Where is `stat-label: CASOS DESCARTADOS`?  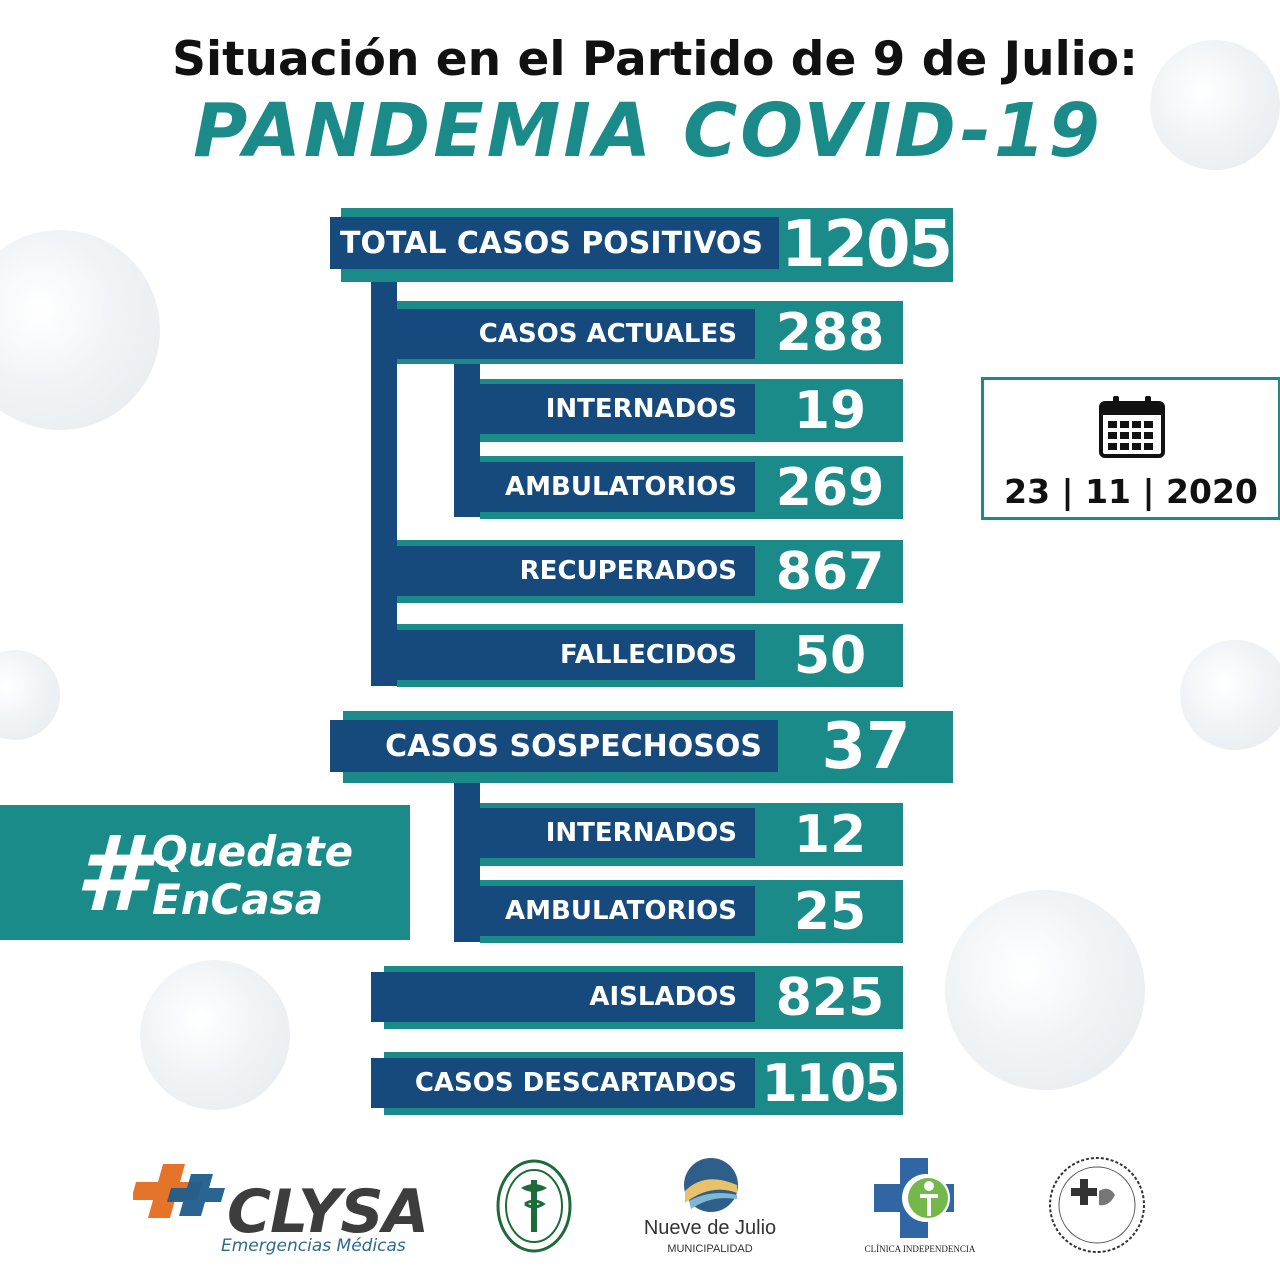 stat-label: CASOS DESCARTADOS is located at coordinates (575, 1083).